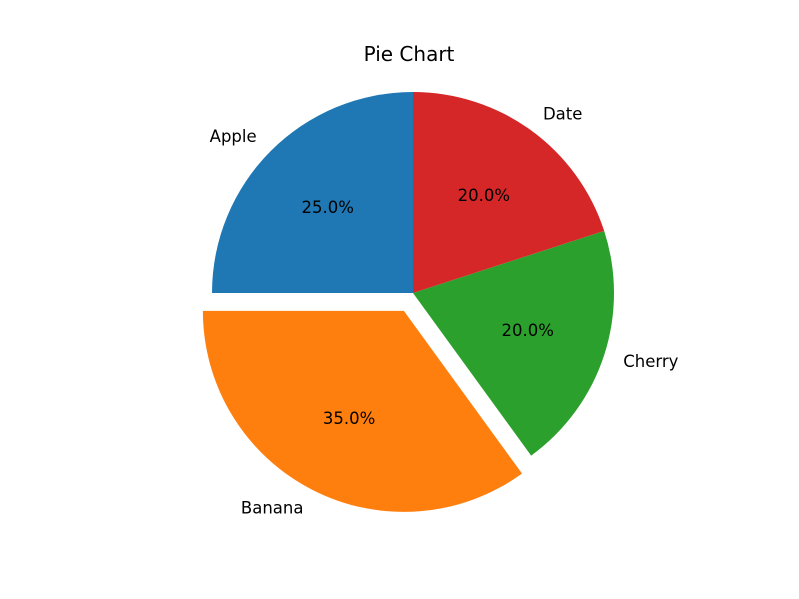  I want to click on percent-label-cherry: 20.0%, so click(527, 330).